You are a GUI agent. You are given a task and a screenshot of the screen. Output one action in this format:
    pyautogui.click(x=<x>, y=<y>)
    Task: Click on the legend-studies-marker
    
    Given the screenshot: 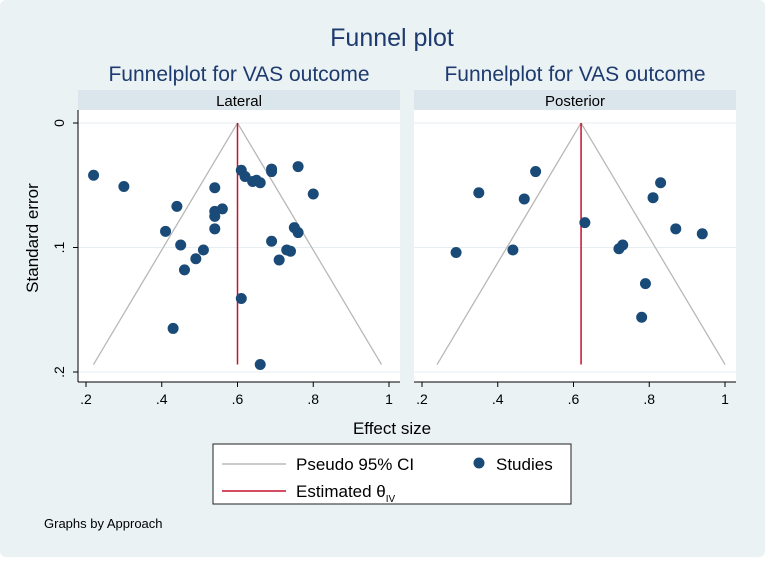 What is the action you would take?
    pyautogui.click(x=479, y=463)
    